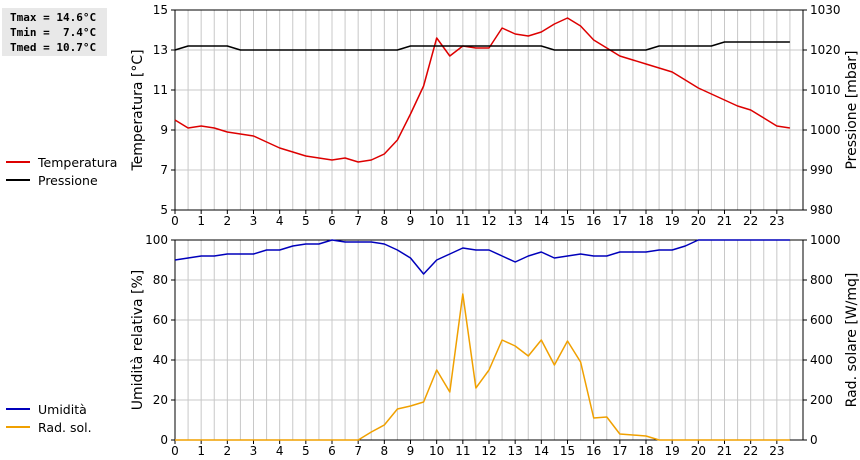 The height and width of the screenshot is (460, 860). I want to click on legend-top: Temperatura Pressione, so click(61, 171).